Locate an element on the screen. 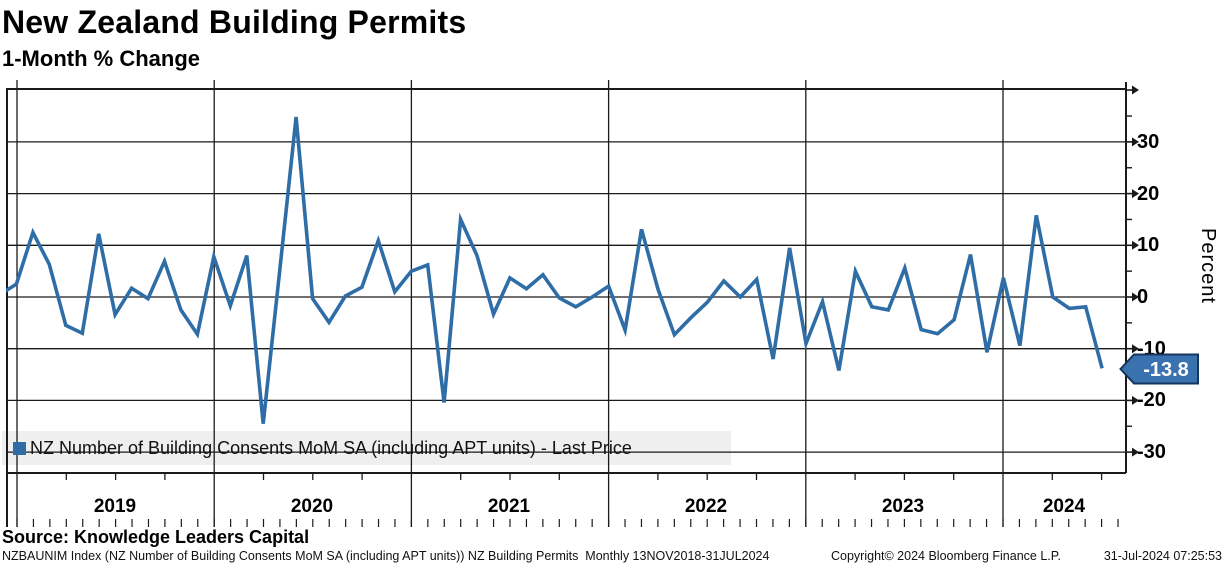  page-title: New Zealand Building Permits is located at coordinates (234, 22).